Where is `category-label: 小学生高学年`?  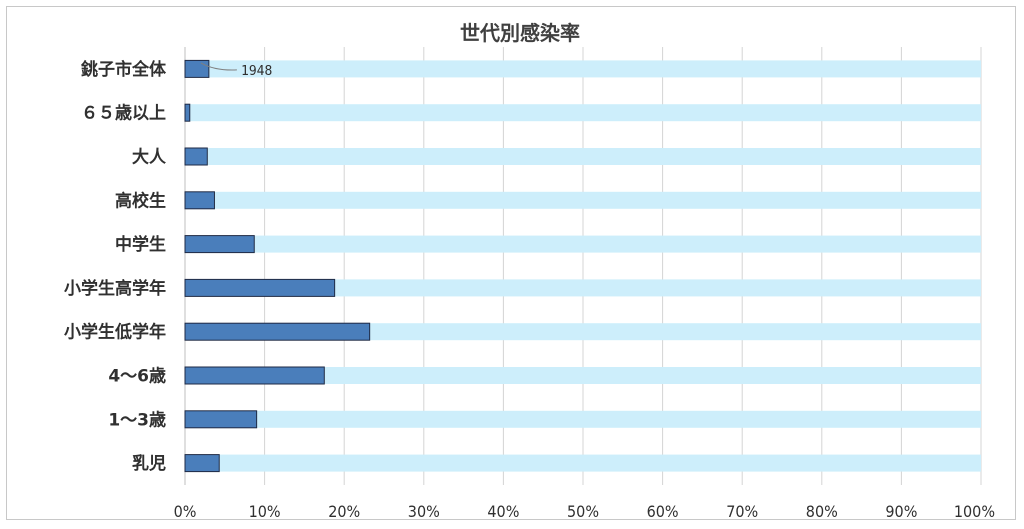 category-label: 小学生高学年 is located at coordinates (115, 288).